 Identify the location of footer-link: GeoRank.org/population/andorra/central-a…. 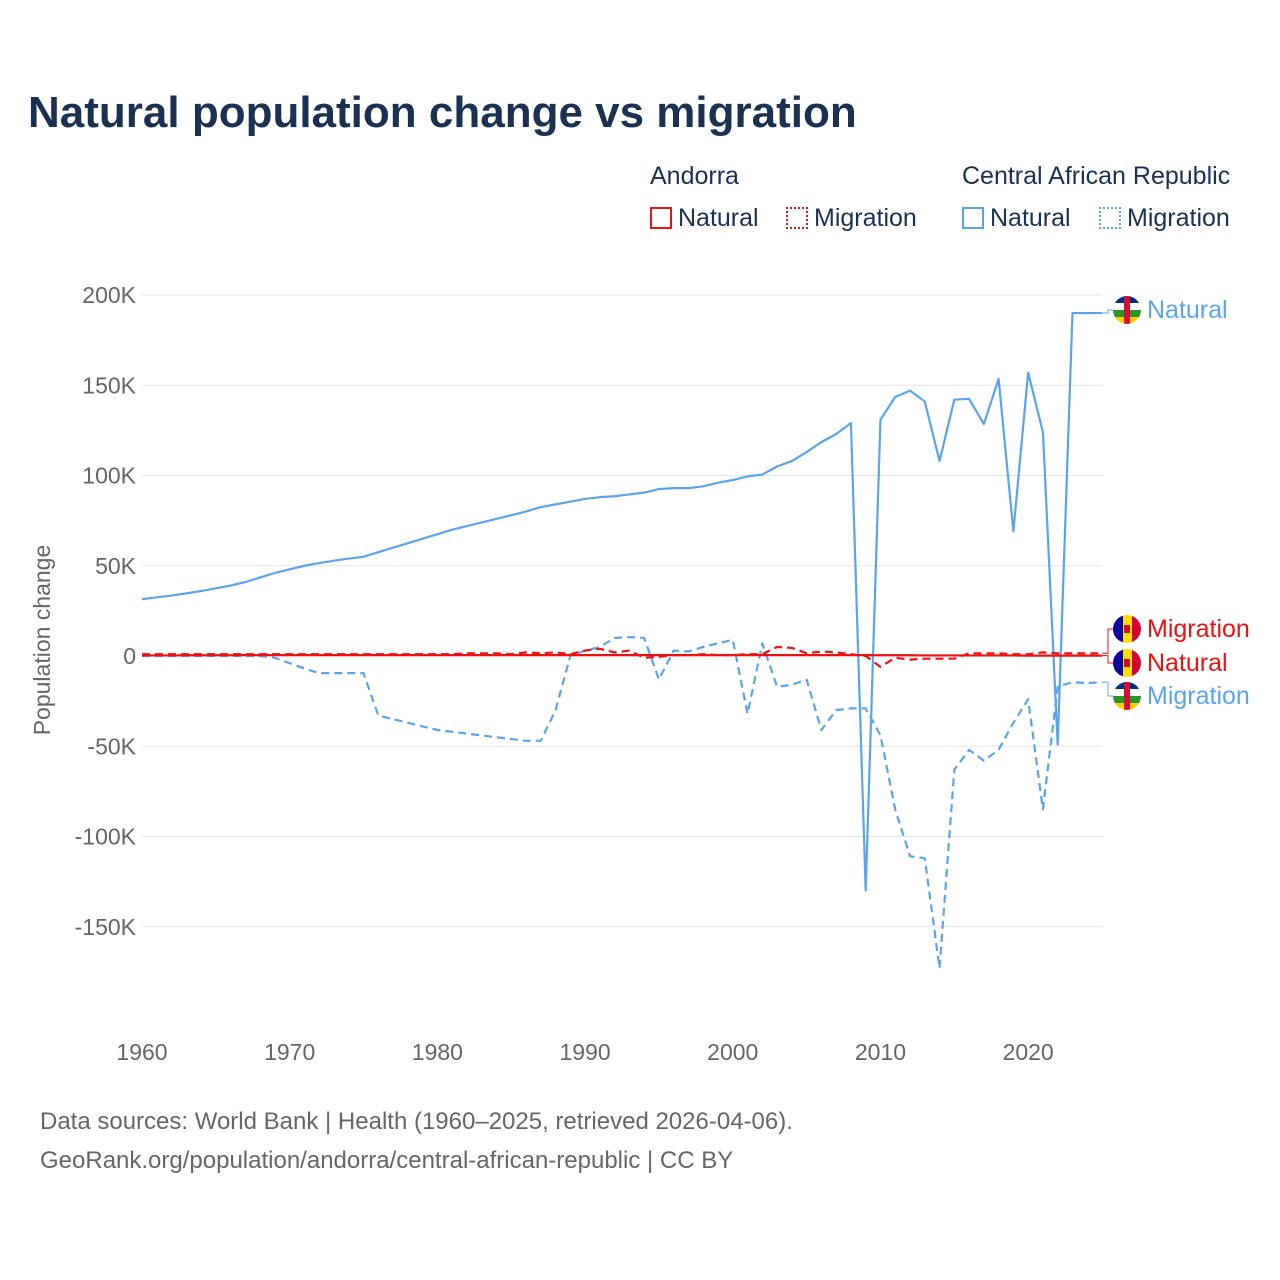
(387, 1160).